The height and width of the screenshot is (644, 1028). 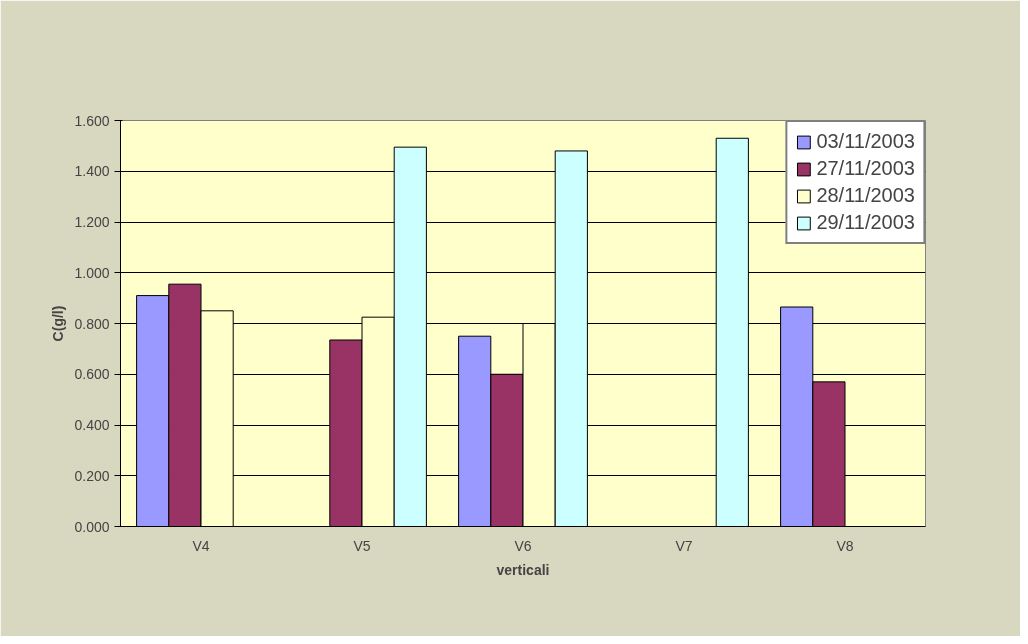 I want to click on y-tick-label: 0.800, so click(x=92, y=323).